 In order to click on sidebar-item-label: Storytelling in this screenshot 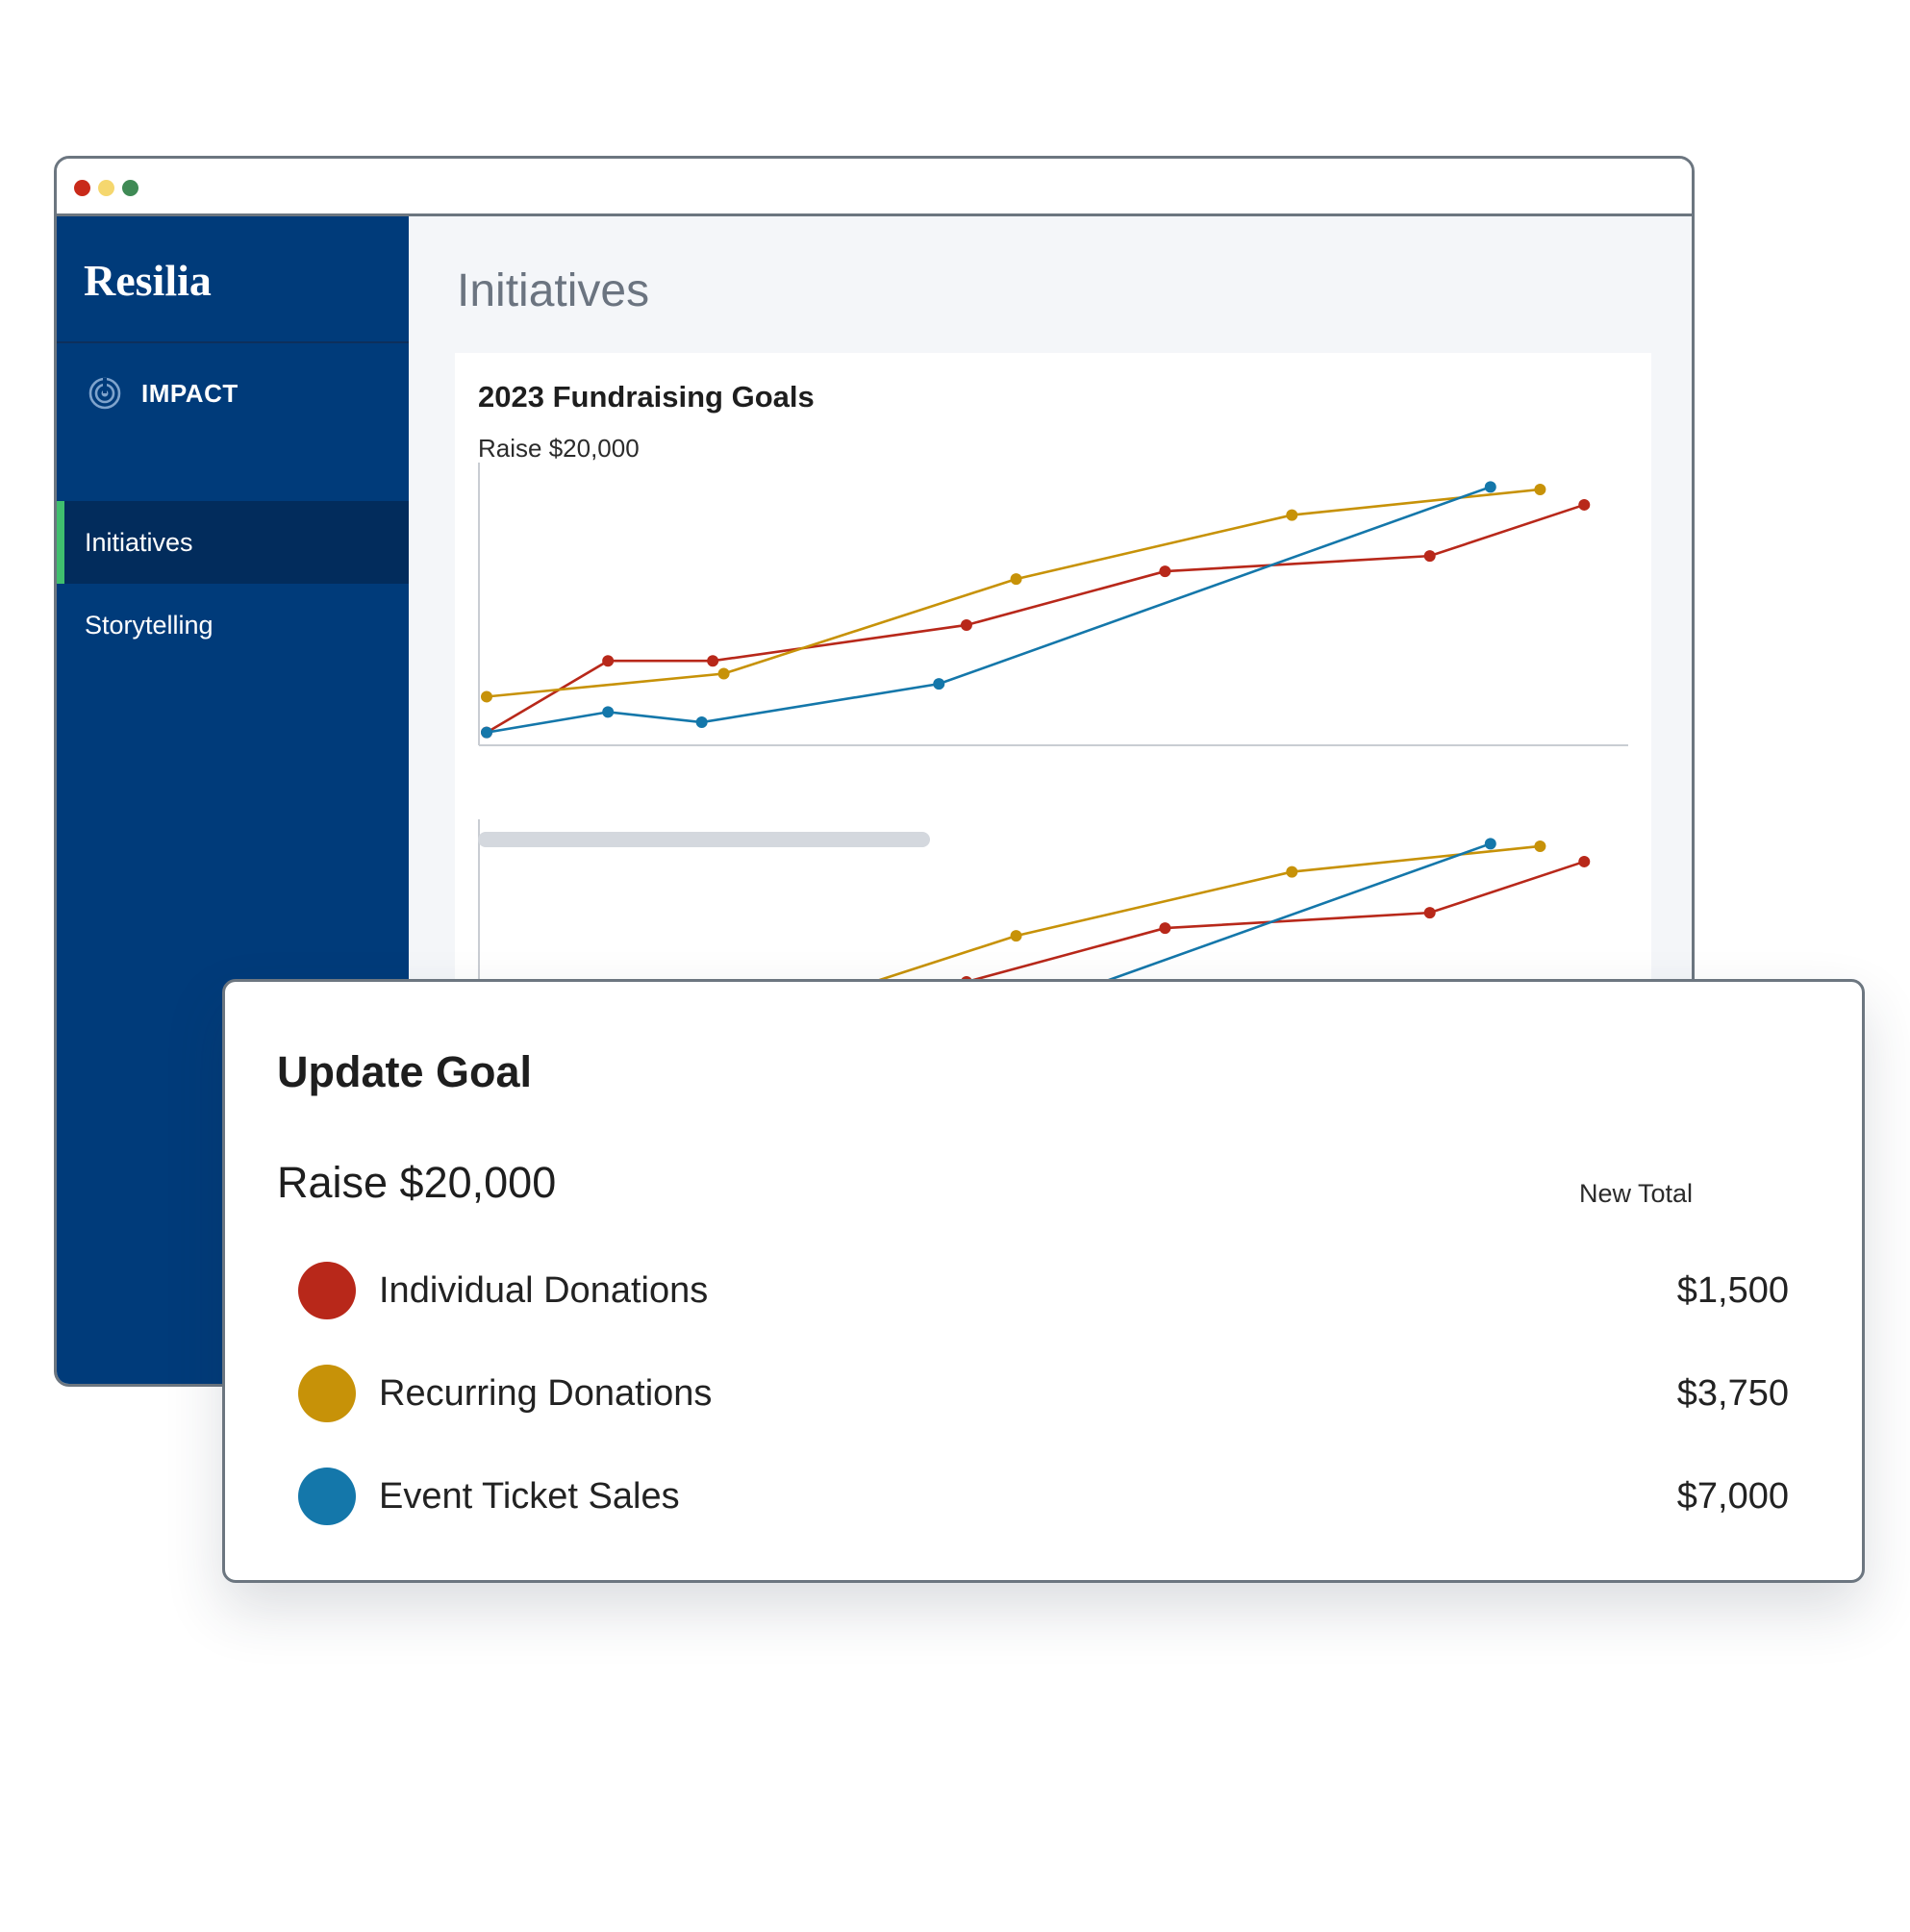, I will do `click(150, 625)`.